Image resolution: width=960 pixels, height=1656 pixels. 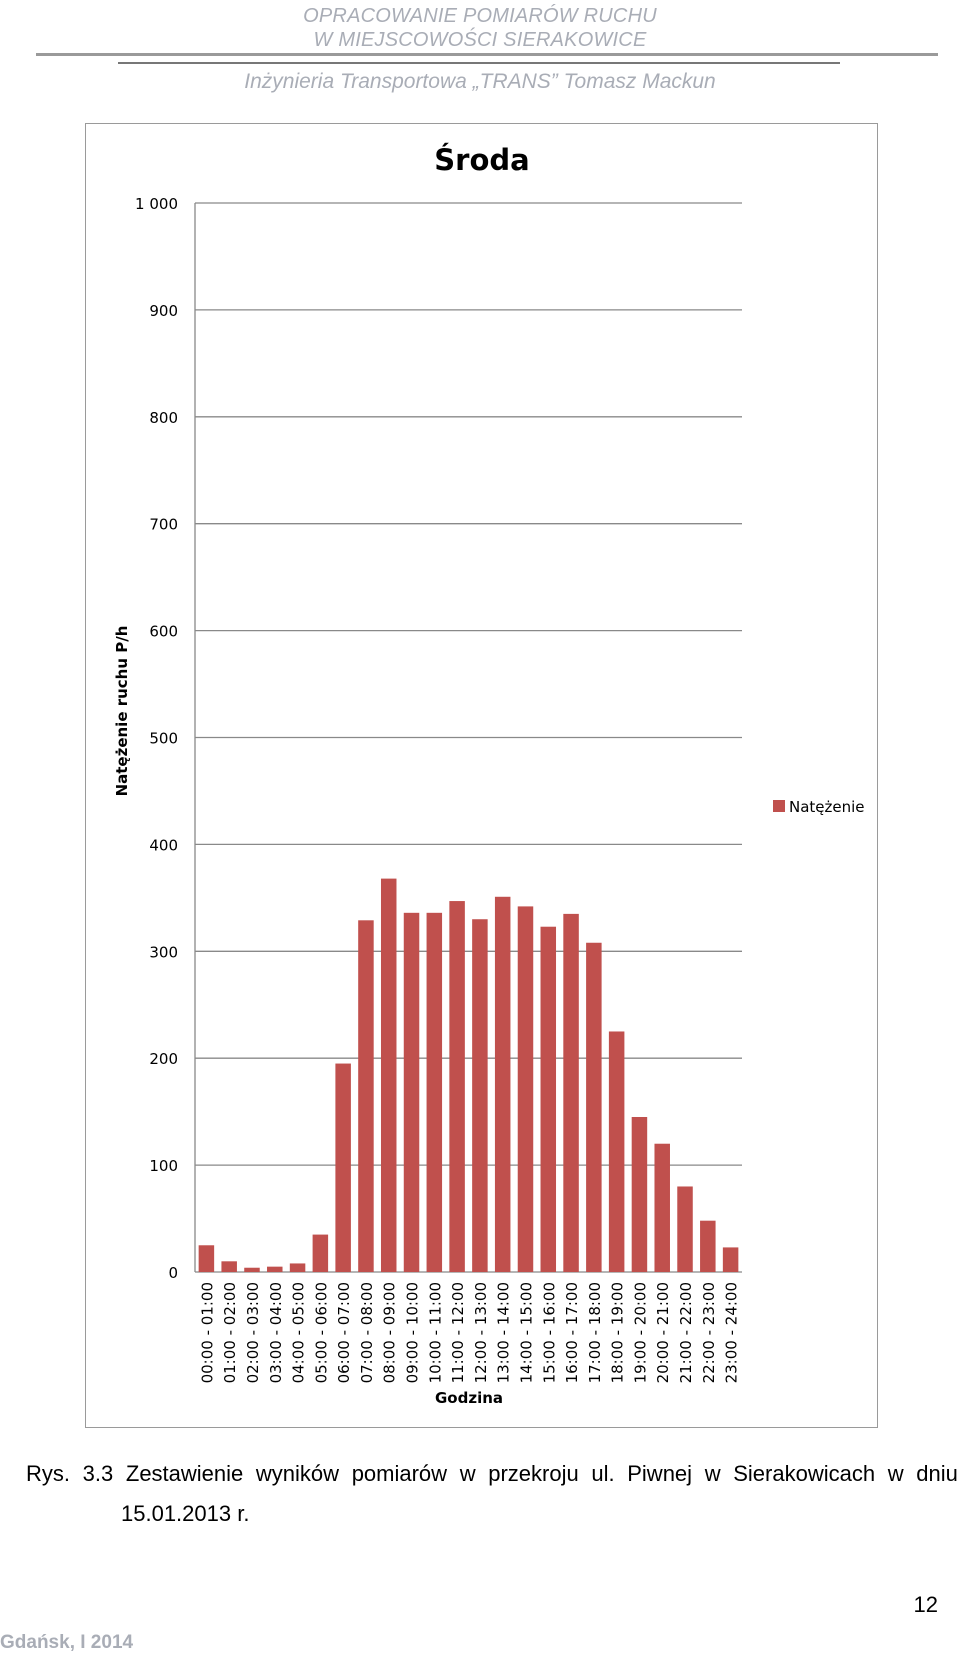 What do you see at coordinates (98, 1473) in the screenshot?
I see `caption-word: 3.3` at bounding box center [98, 1473].